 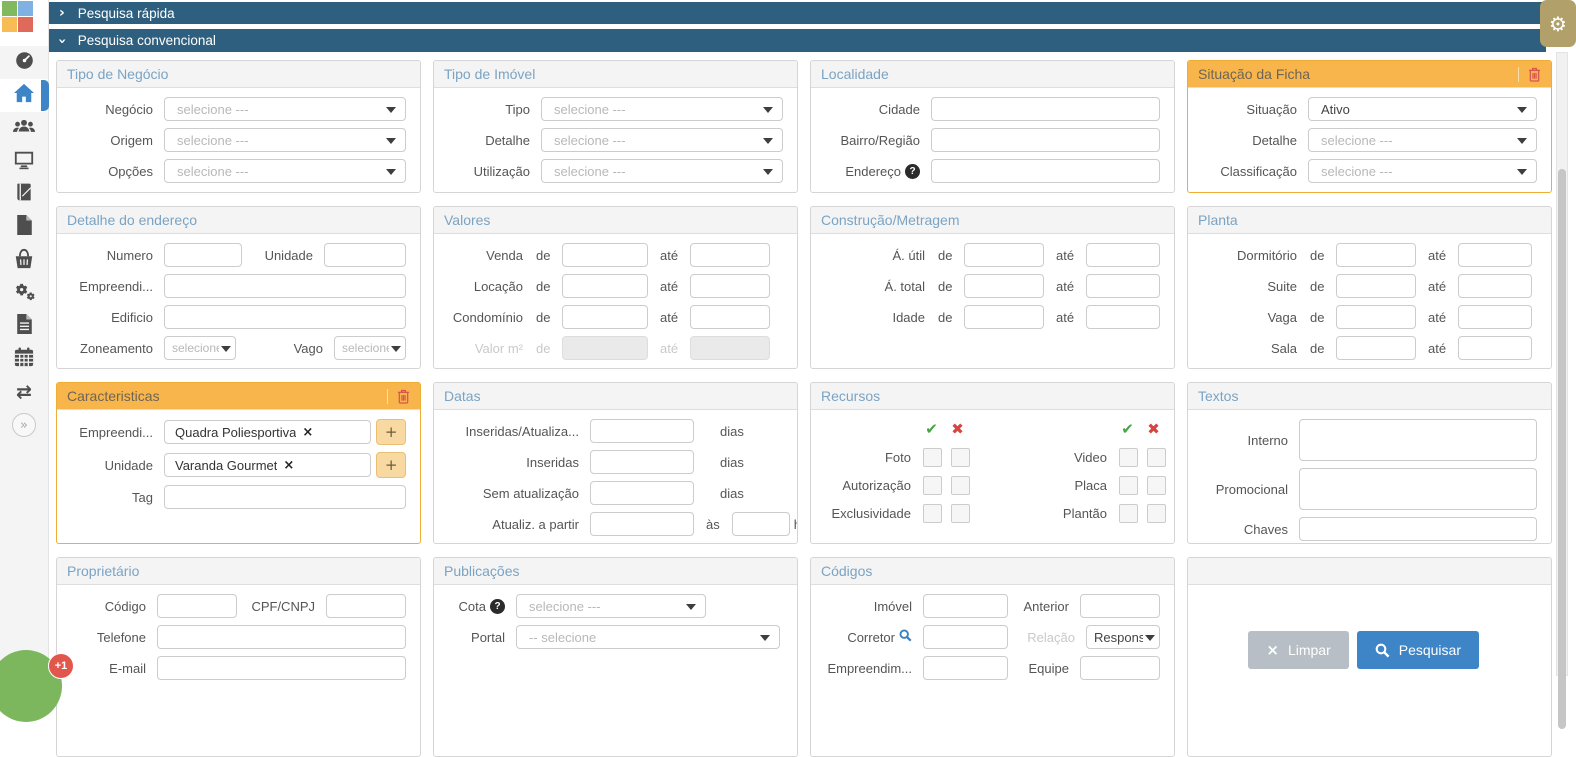 I want to click on venda-ate-input, so click(x=730, y=255).